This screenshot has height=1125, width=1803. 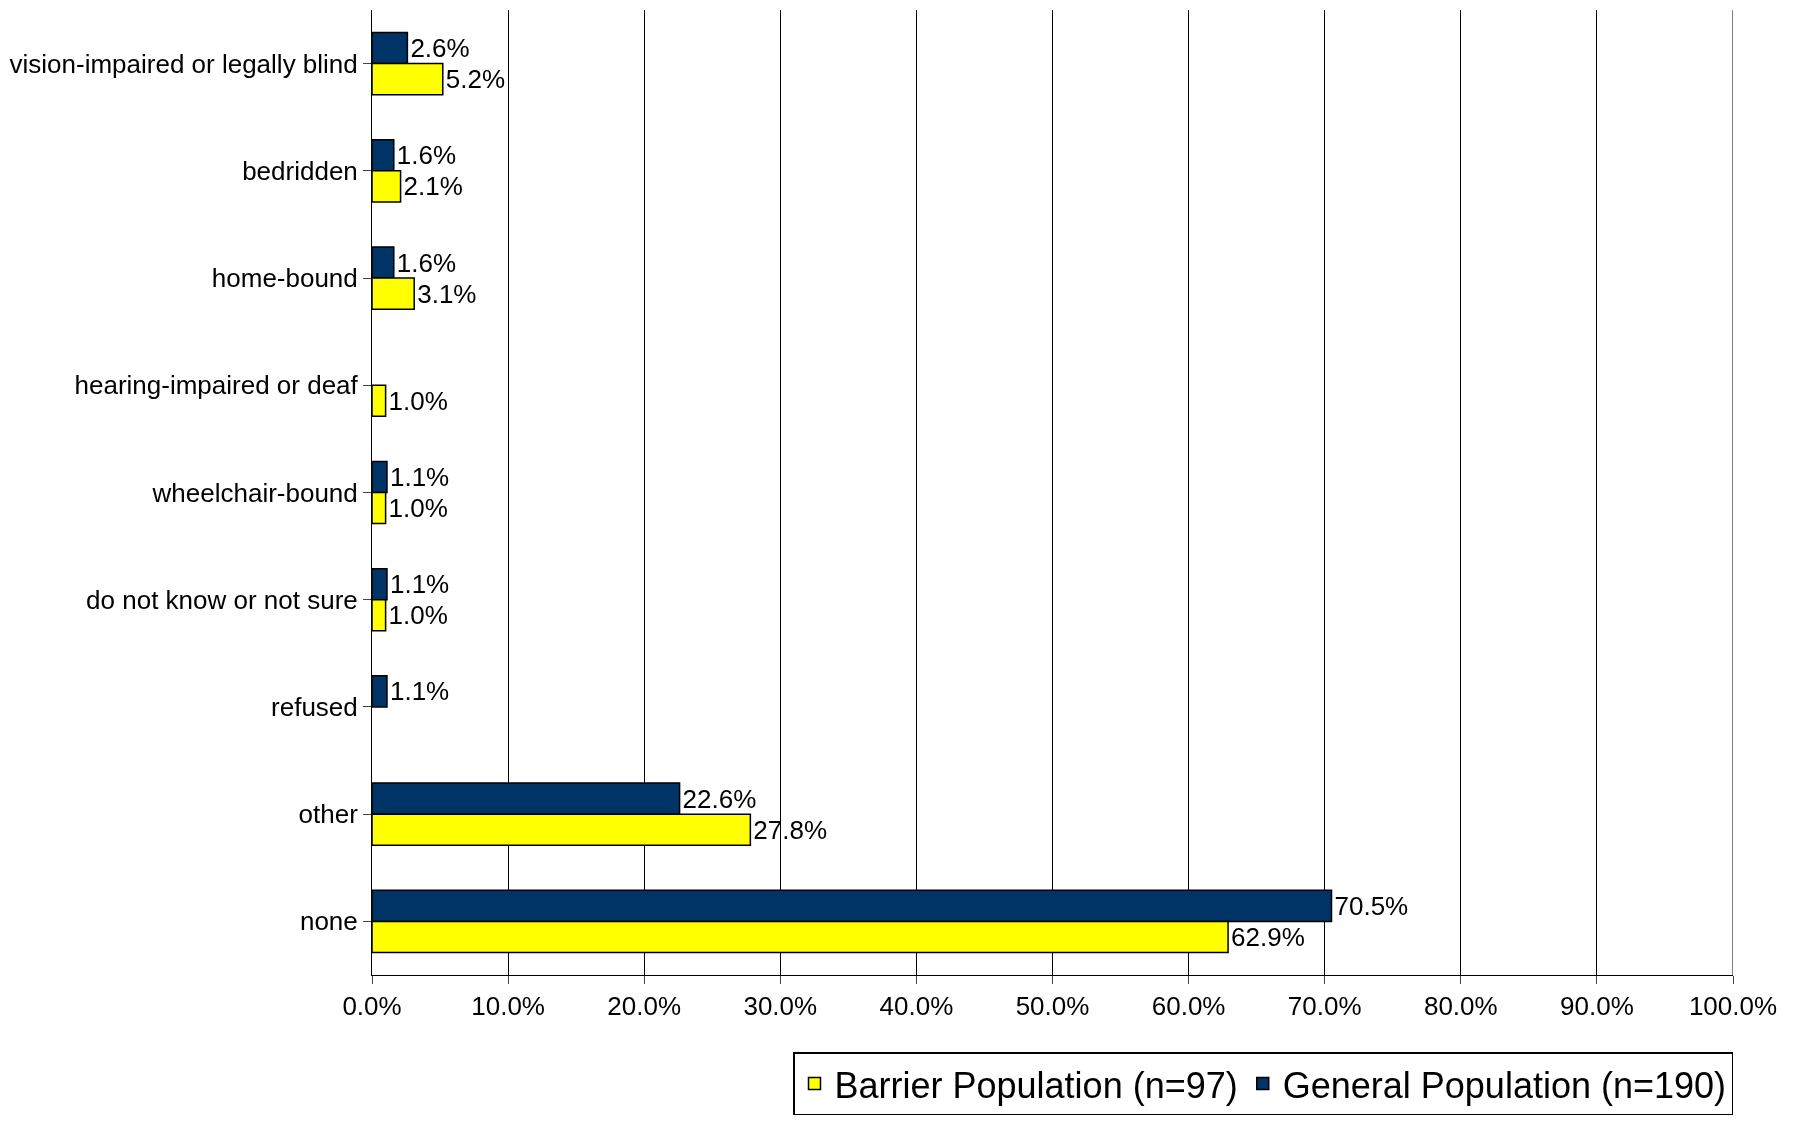 What do you see at coordinates (719, 798) in the screenshot?
I see `data-label: 22.6%` at bounding box center [719, 798].